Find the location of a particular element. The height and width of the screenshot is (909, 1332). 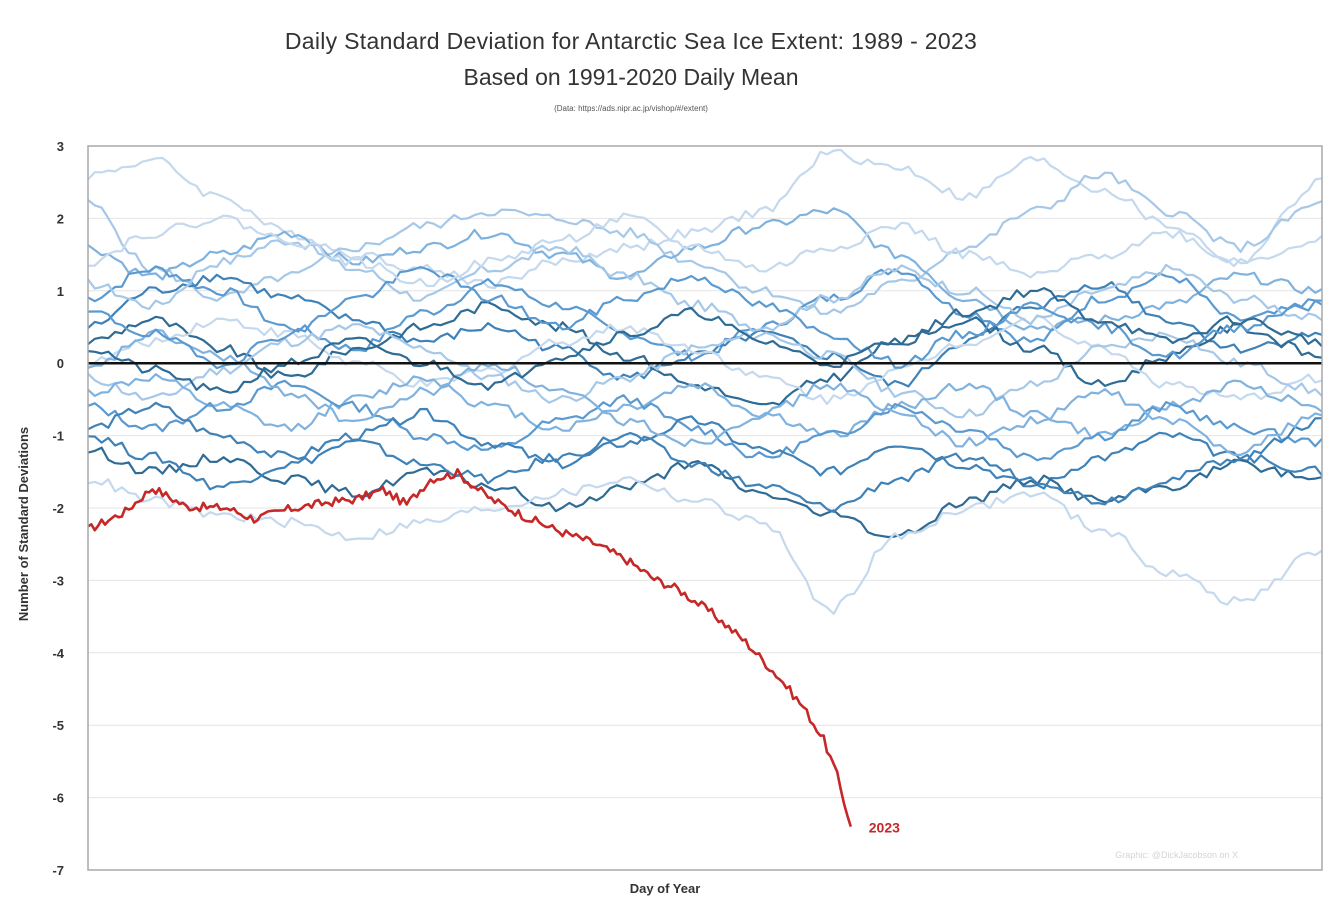

y-tick-label: -4 is located at coordinates (58, 653).